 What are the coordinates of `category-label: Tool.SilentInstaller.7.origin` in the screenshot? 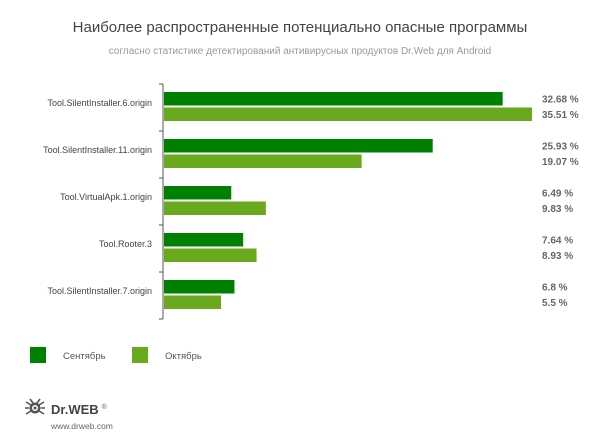 It's located at (99, 291).